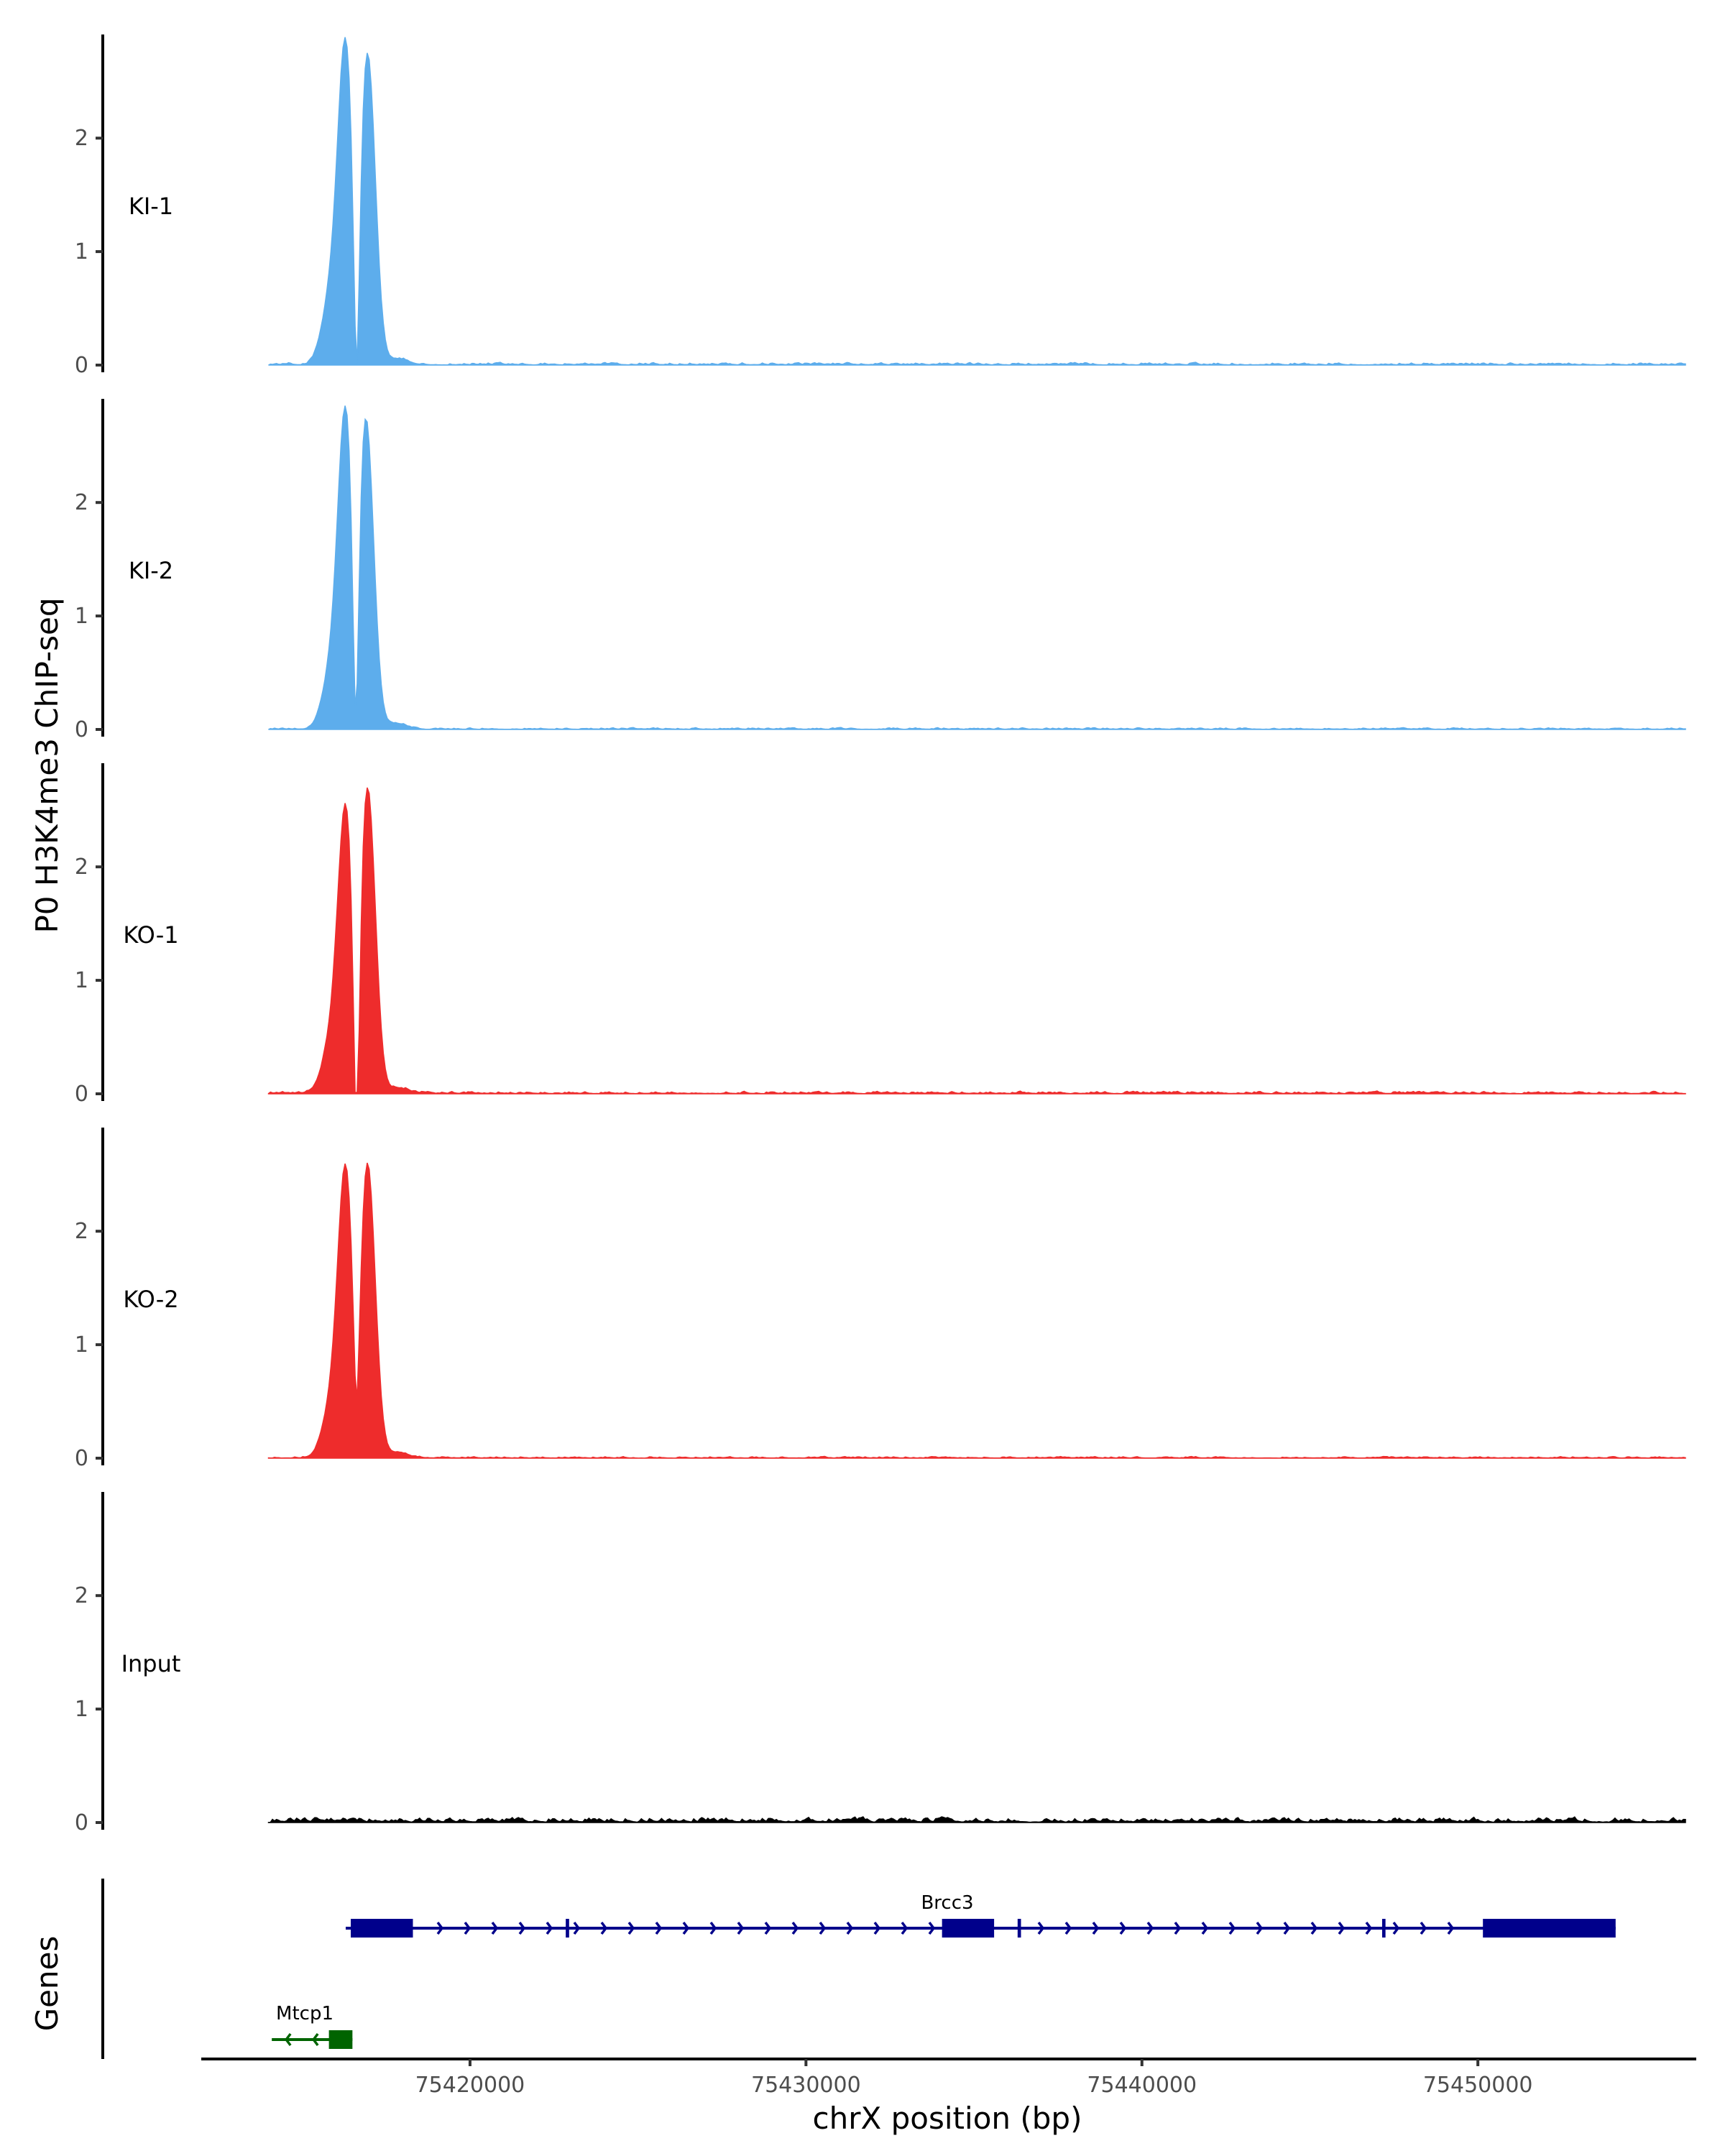 The height and width of the screenshot is (2156, 1725). I want to click on gene-mtcp1: Mtcp1, so click(312, 2026).